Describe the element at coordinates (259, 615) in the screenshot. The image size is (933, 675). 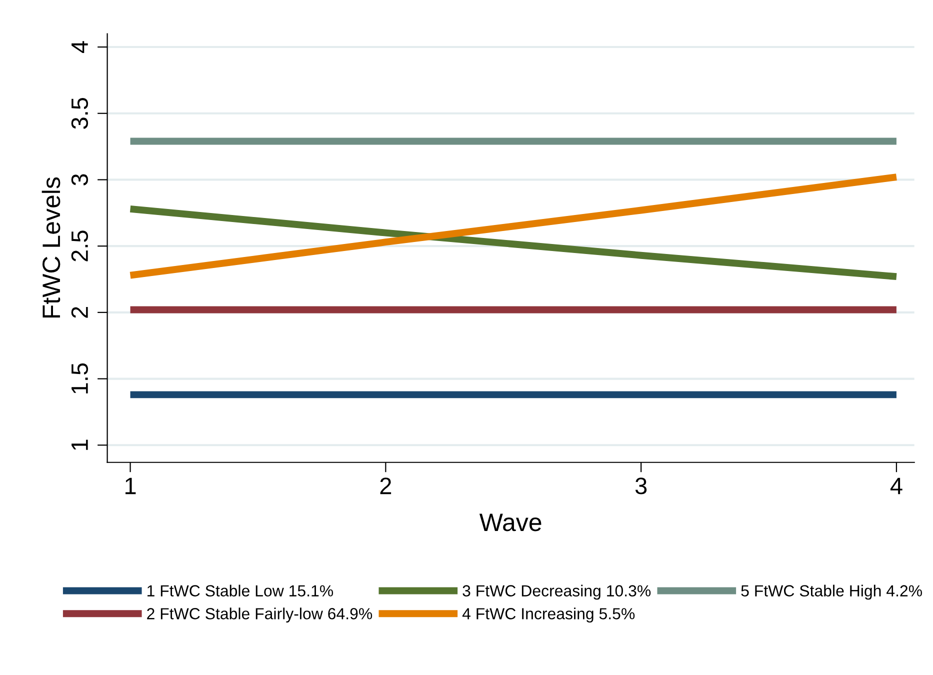
I see `legend-label: 2 FtWC Stable Fairly-low 64.9%` at that location.